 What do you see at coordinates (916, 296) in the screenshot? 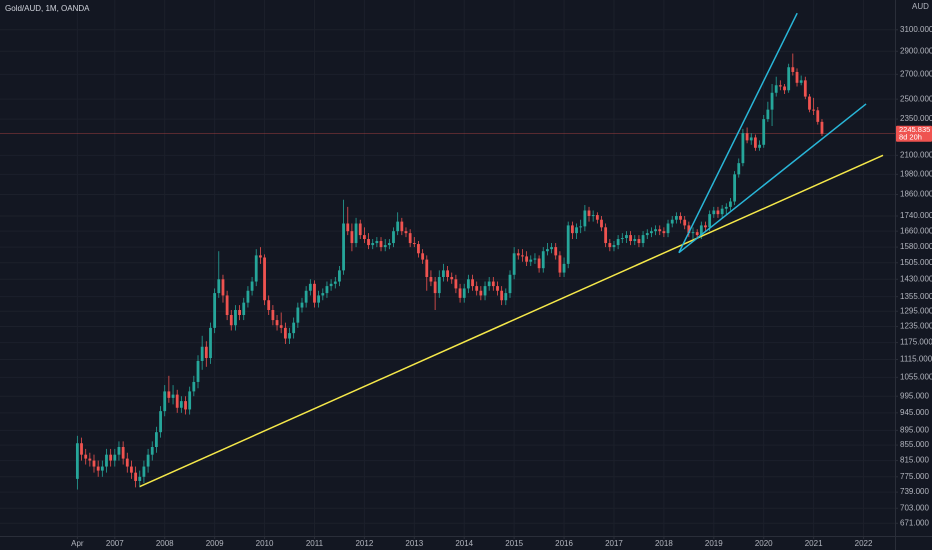
I see `y-tick-label: 1355.000` at bounding box center [916, 296].